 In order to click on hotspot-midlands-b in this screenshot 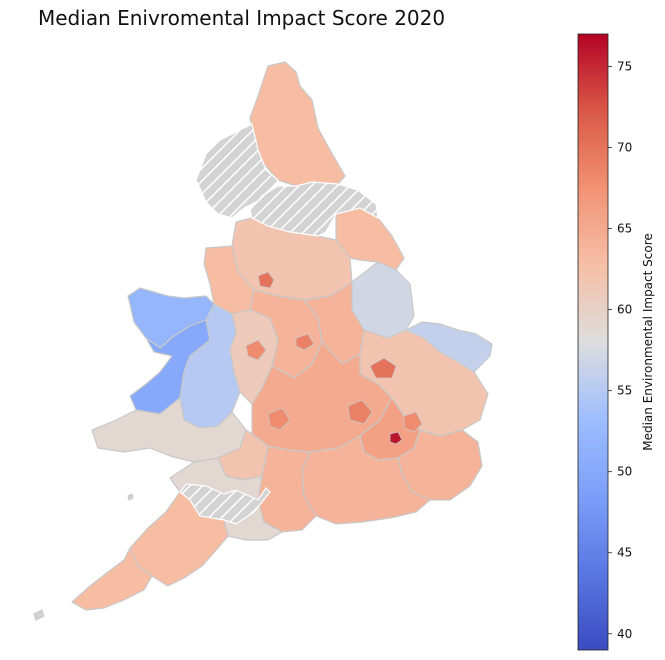, I will do `click(305, 342)`.